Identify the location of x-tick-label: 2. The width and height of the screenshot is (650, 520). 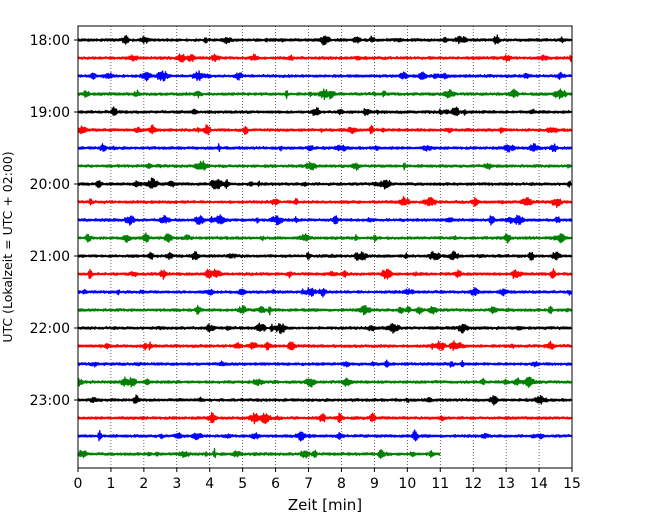
(143, 484).